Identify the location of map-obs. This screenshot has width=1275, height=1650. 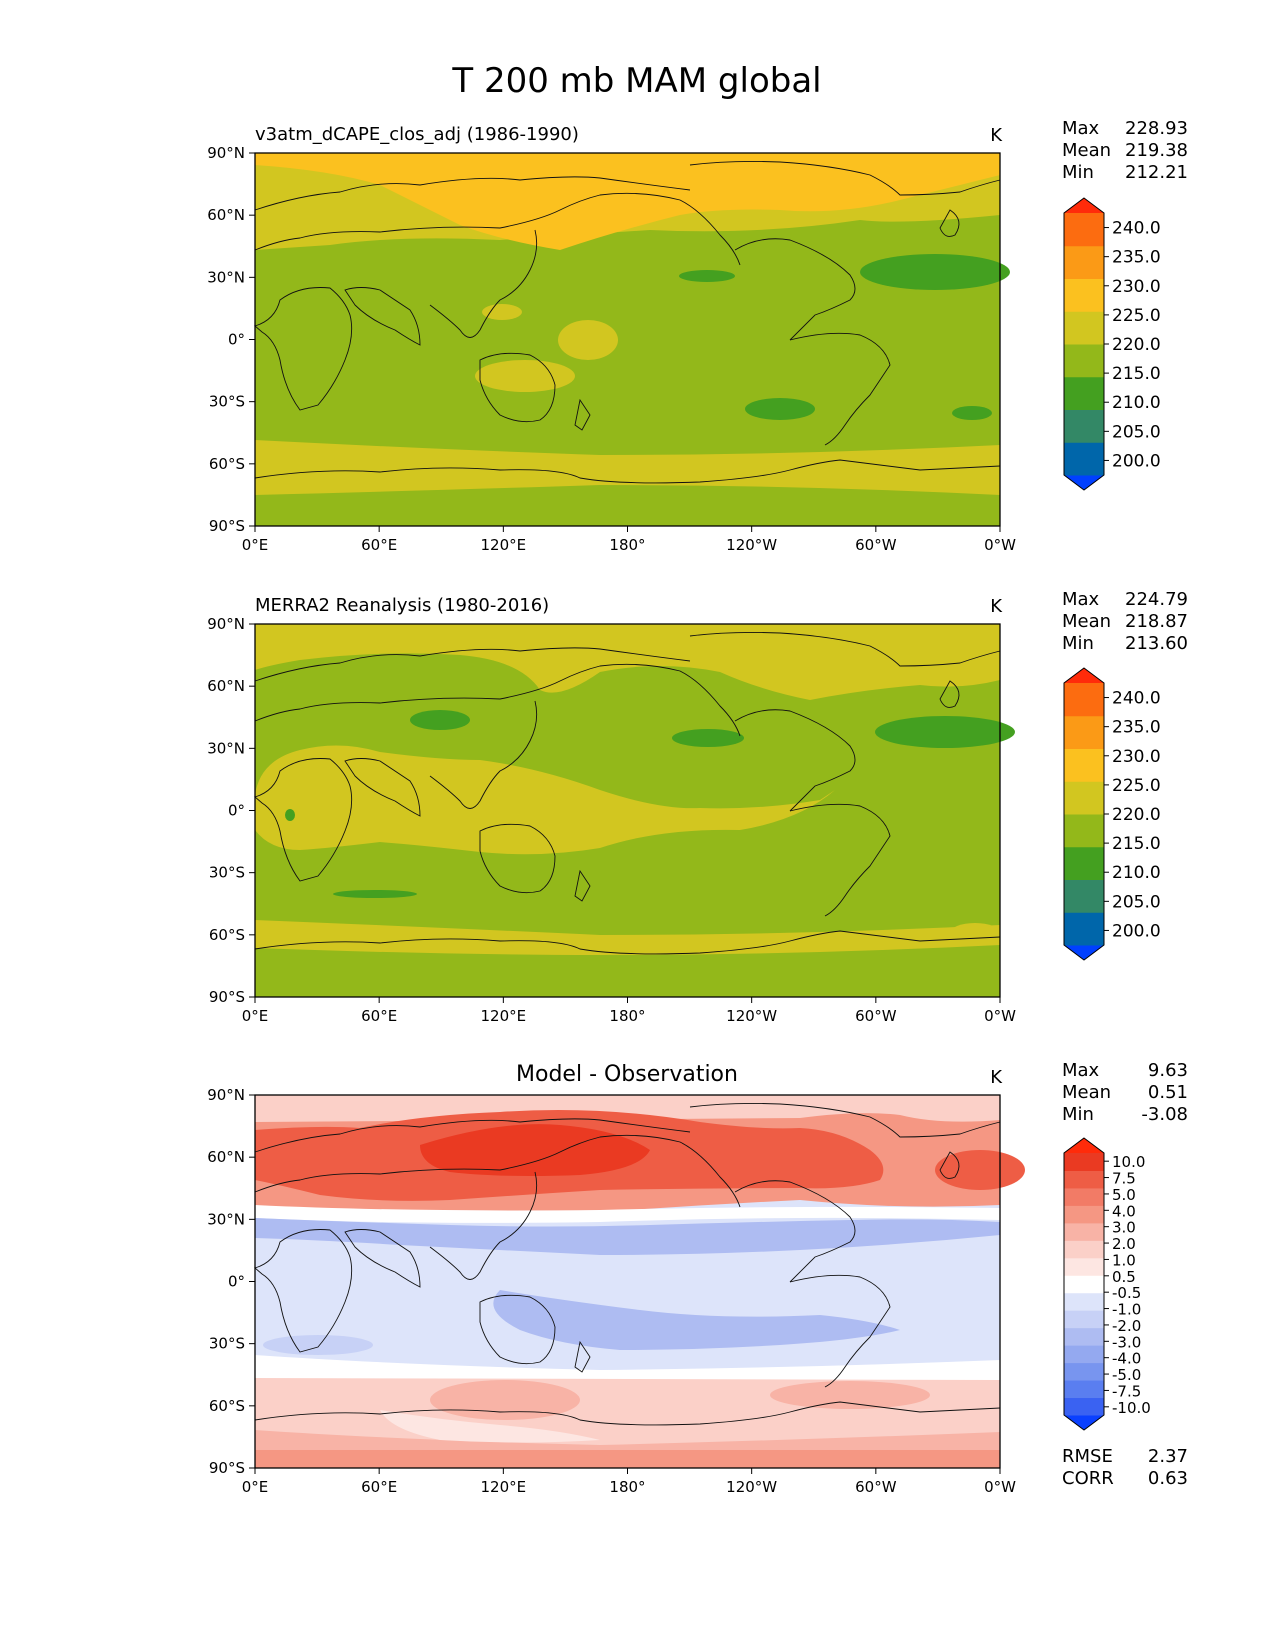
(634, 810).